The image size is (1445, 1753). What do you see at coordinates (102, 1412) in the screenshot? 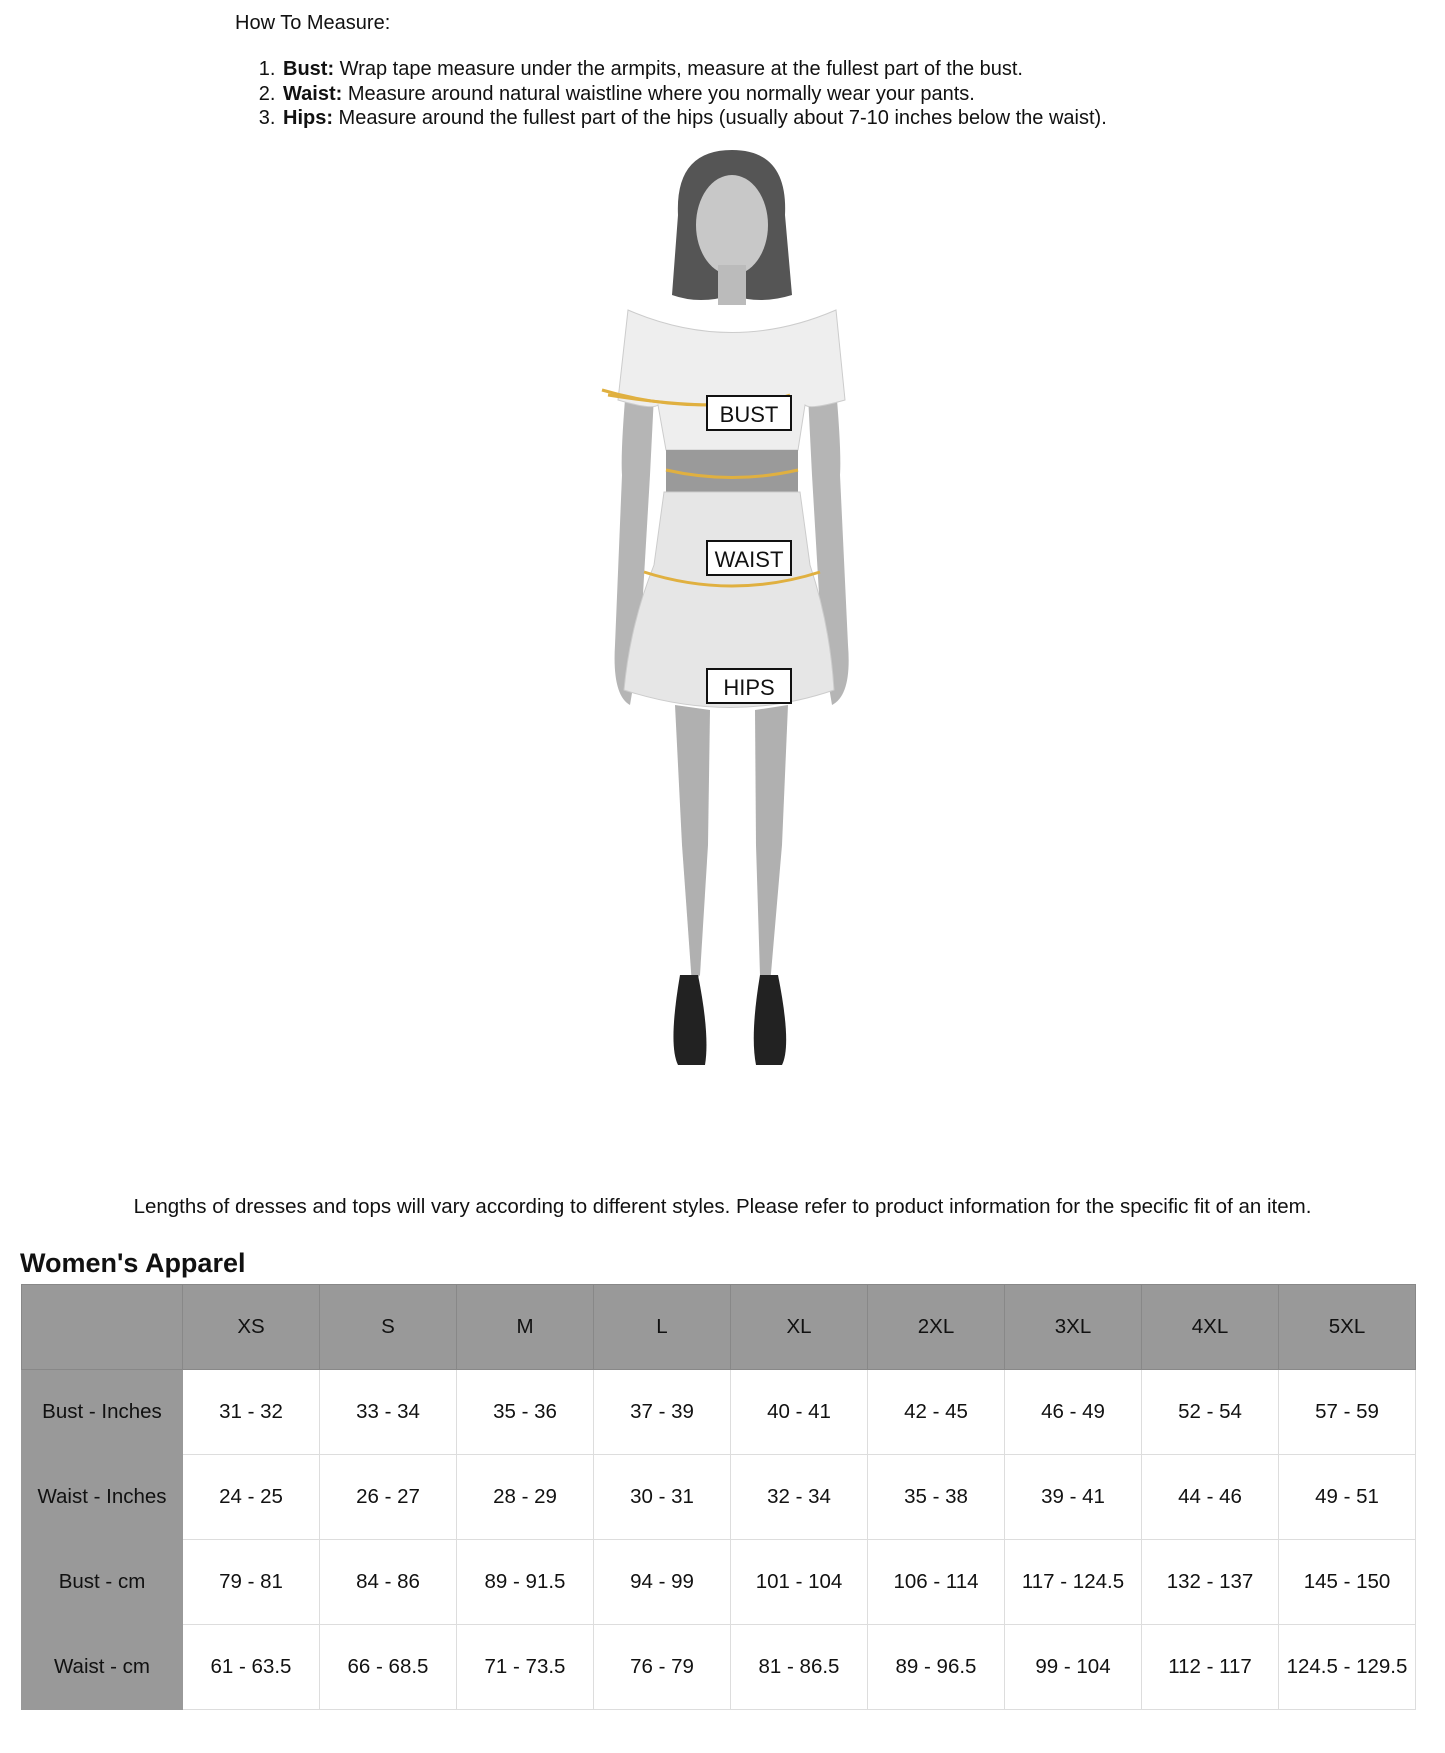
I see `row-label: Bust - Inches` at bounding box center [102, 1412].